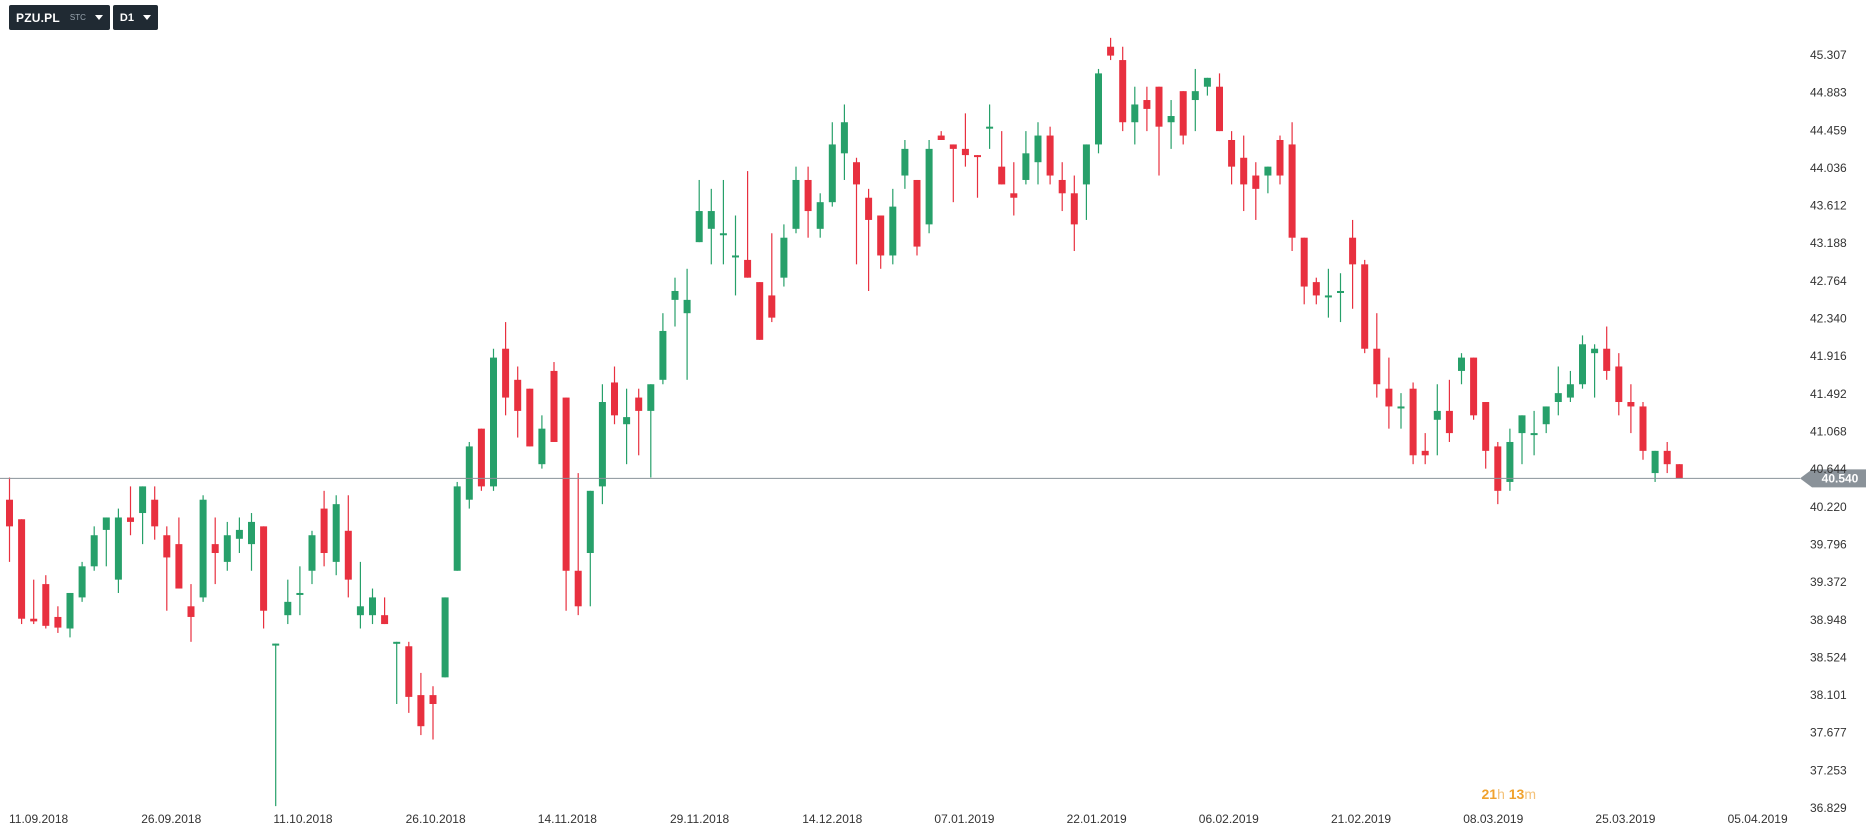 This screenshot has height=837, width=1866. I want to click on chart-toolbar: PZU.PL STC D1, so click(83, 17).